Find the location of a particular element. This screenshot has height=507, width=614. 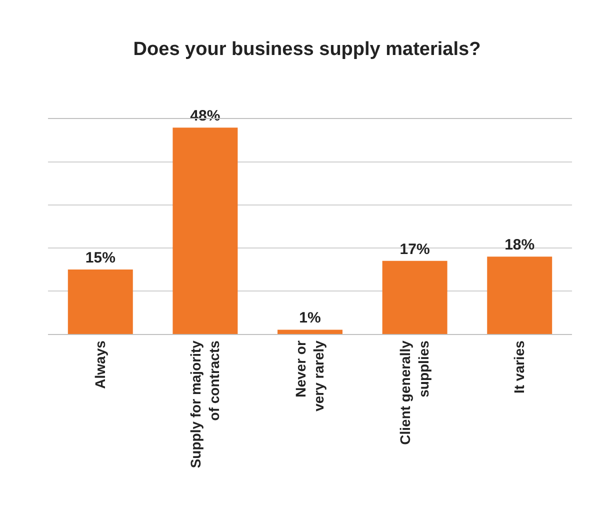

chart-title: Does your business supply materials? is located at coordinates (307, 49).